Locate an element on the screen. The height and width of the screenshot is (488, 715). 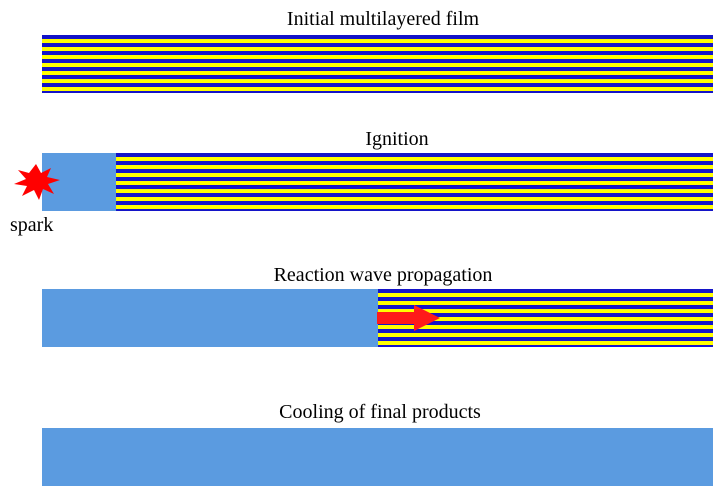
film-ignition is located at coordinates (377, 182).